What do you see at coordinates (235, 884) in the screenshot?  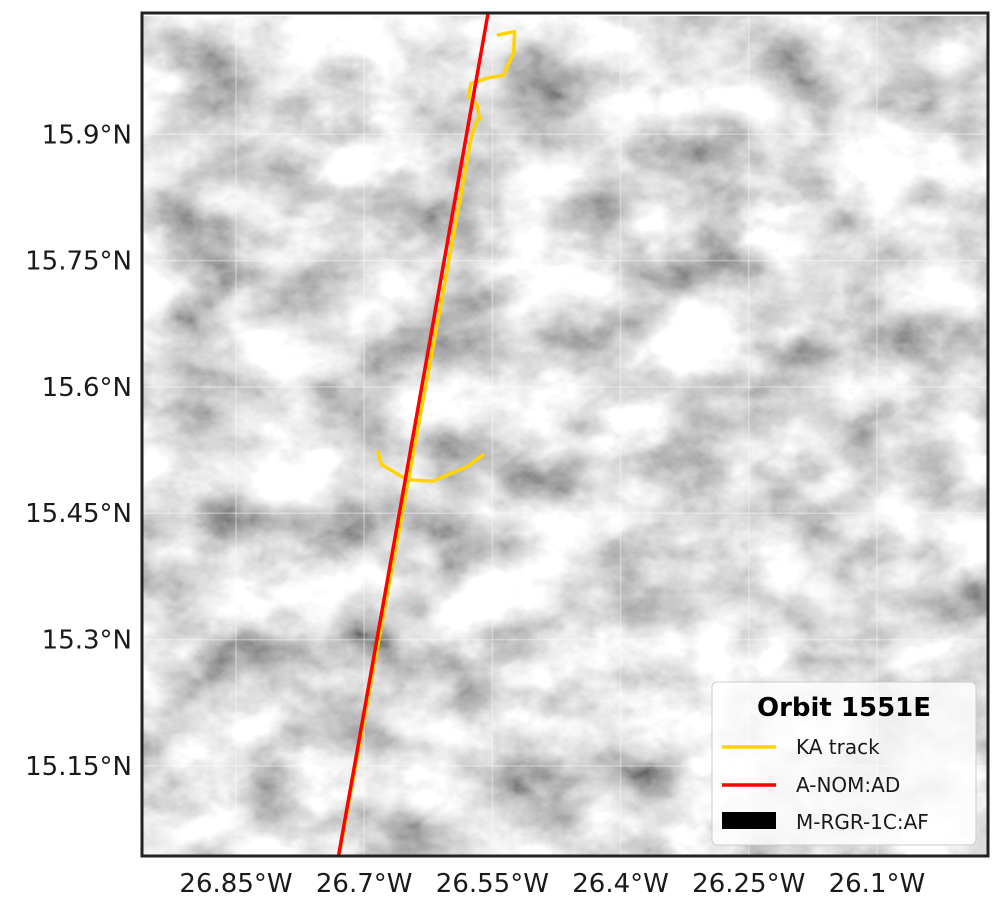 I see `x-tick-label-0: 26.85°W` at bounding box center [235, 884].